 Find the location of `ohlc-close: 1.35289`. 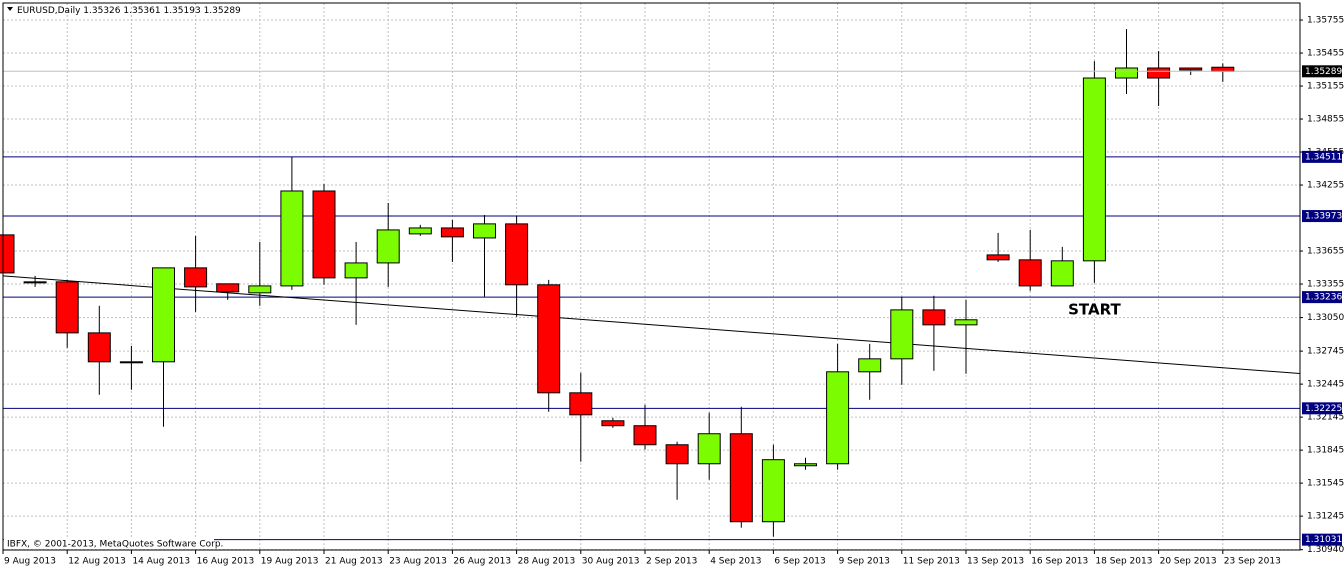

ohlc-close: 1.35289 is located at coordinates (222, 11).